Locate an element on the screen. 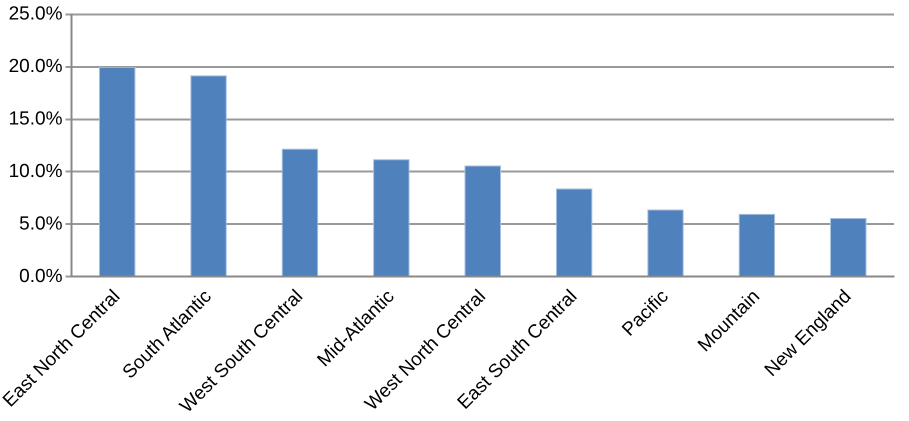 This screenshot has height=421, width=909. y-tick-label: 10.0% is located at coordinates (35, 171).